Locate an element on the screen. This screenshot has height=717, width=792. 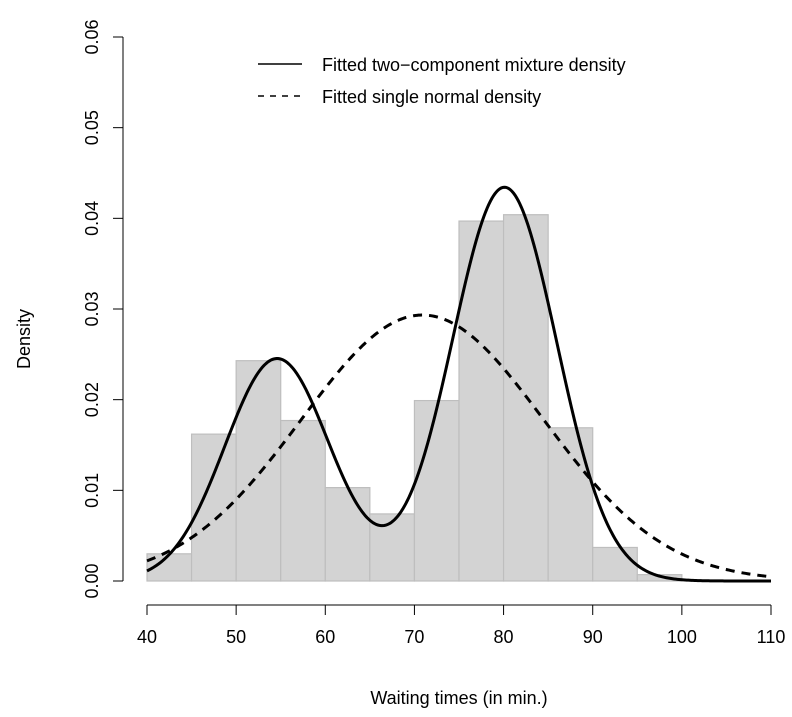
x-tick-label-60: 60 is located at coordinates (325, 637).